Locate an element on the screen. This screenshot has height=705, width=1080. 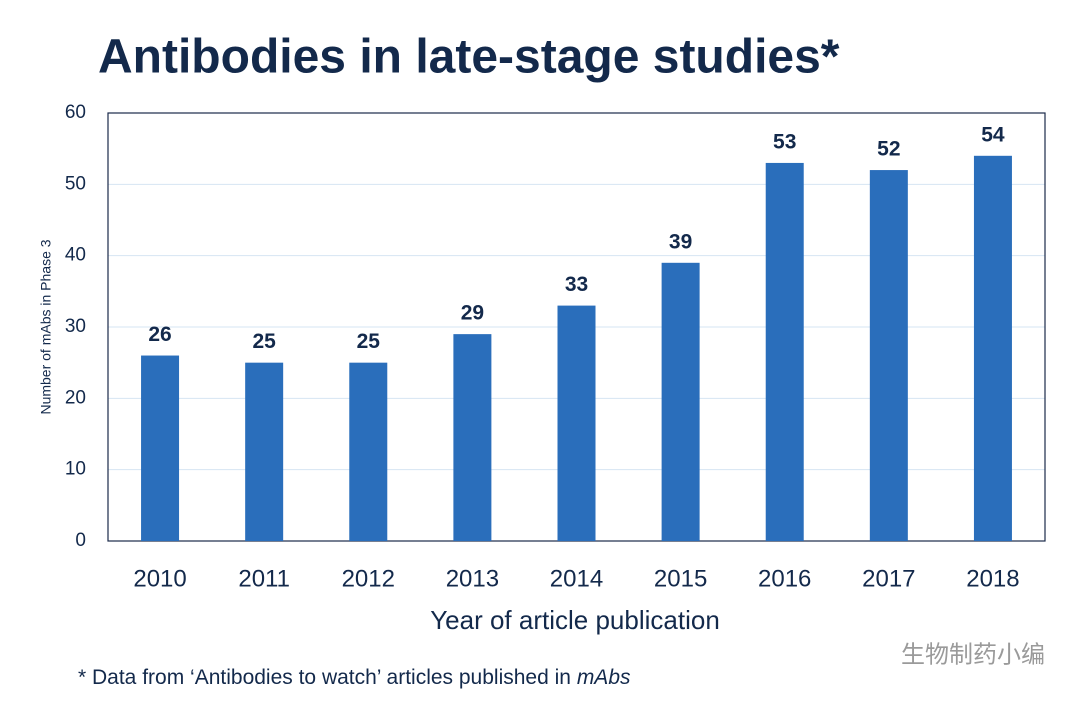
y-tick-label: 10 is located at coordinates (75, 469).